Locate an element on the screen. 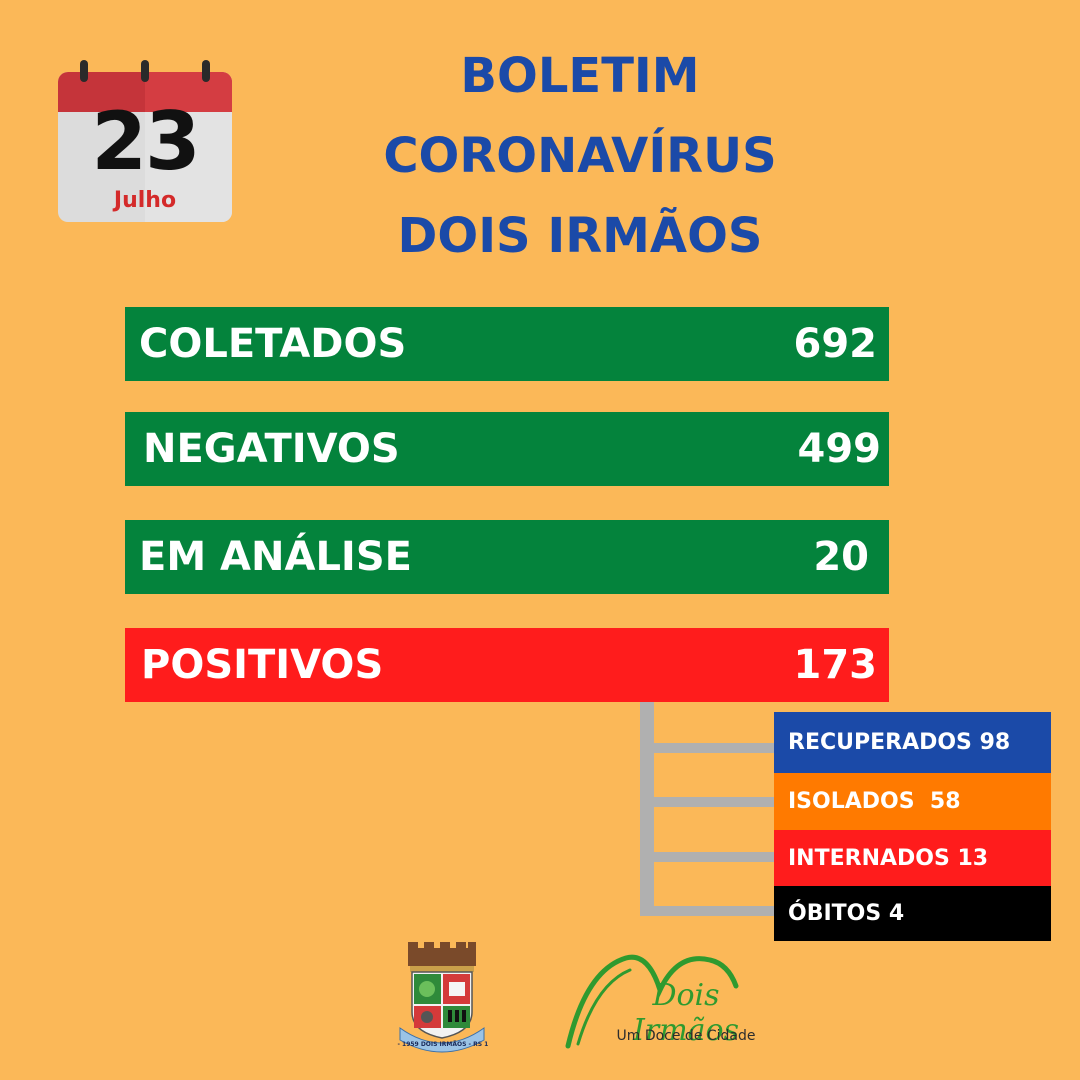 The image size is (1080, 1080). sub-recuperados: RECUPERADOS 98 is located at coordinates (912, 742).